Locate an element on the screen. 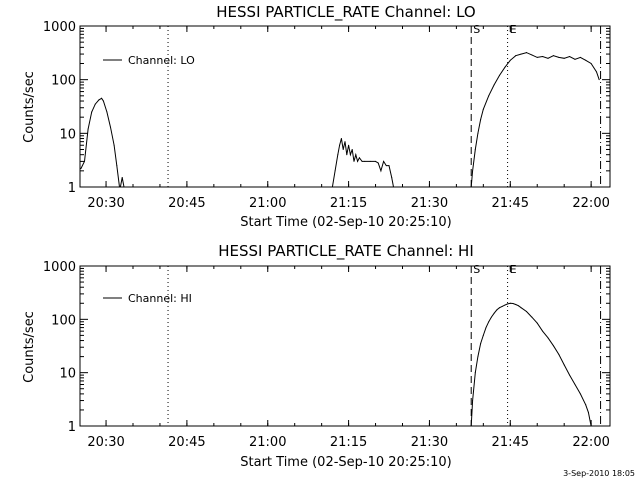 This screenshot has width=640, height=480. y-tick-label-lo: 10 is located at coordinates (67, 134).